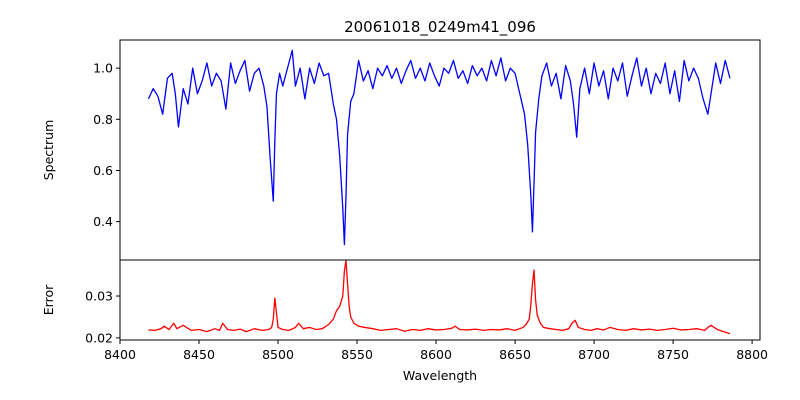 Image resolution: width=800 pixels, height=400 pixels. Describe the element at coordinates (99, 296) in the screenshot. I see `y-tick-label: 0.03` at that location.